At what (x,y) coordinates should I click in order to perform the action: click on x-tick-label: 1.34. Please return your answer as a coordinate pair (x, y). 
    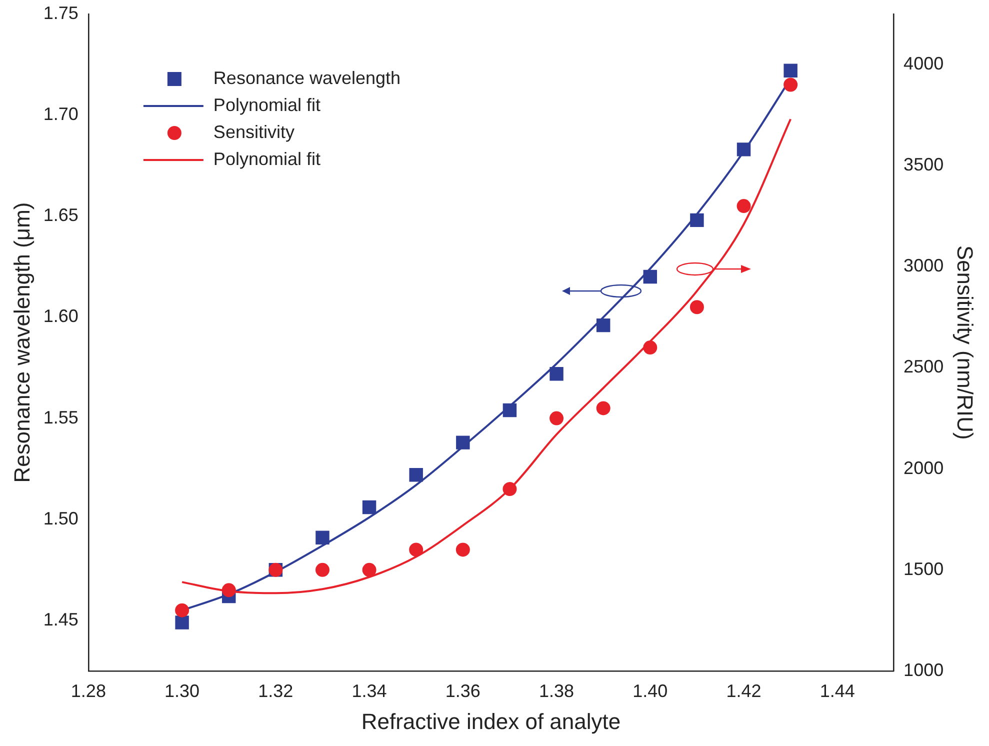
    Looking at the image, I should click on (369, 690).